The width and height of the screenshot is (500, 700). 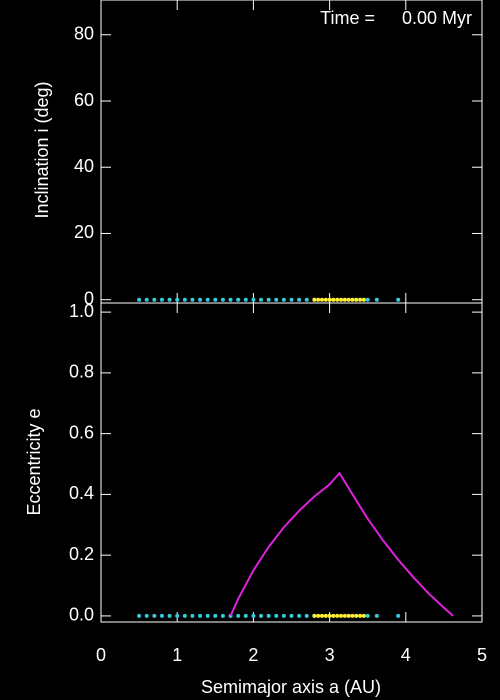 What do you see at coordinates (406, 655) in the screenshot?
I see `x-tick-label: 4` at bounding box center [406, 655].